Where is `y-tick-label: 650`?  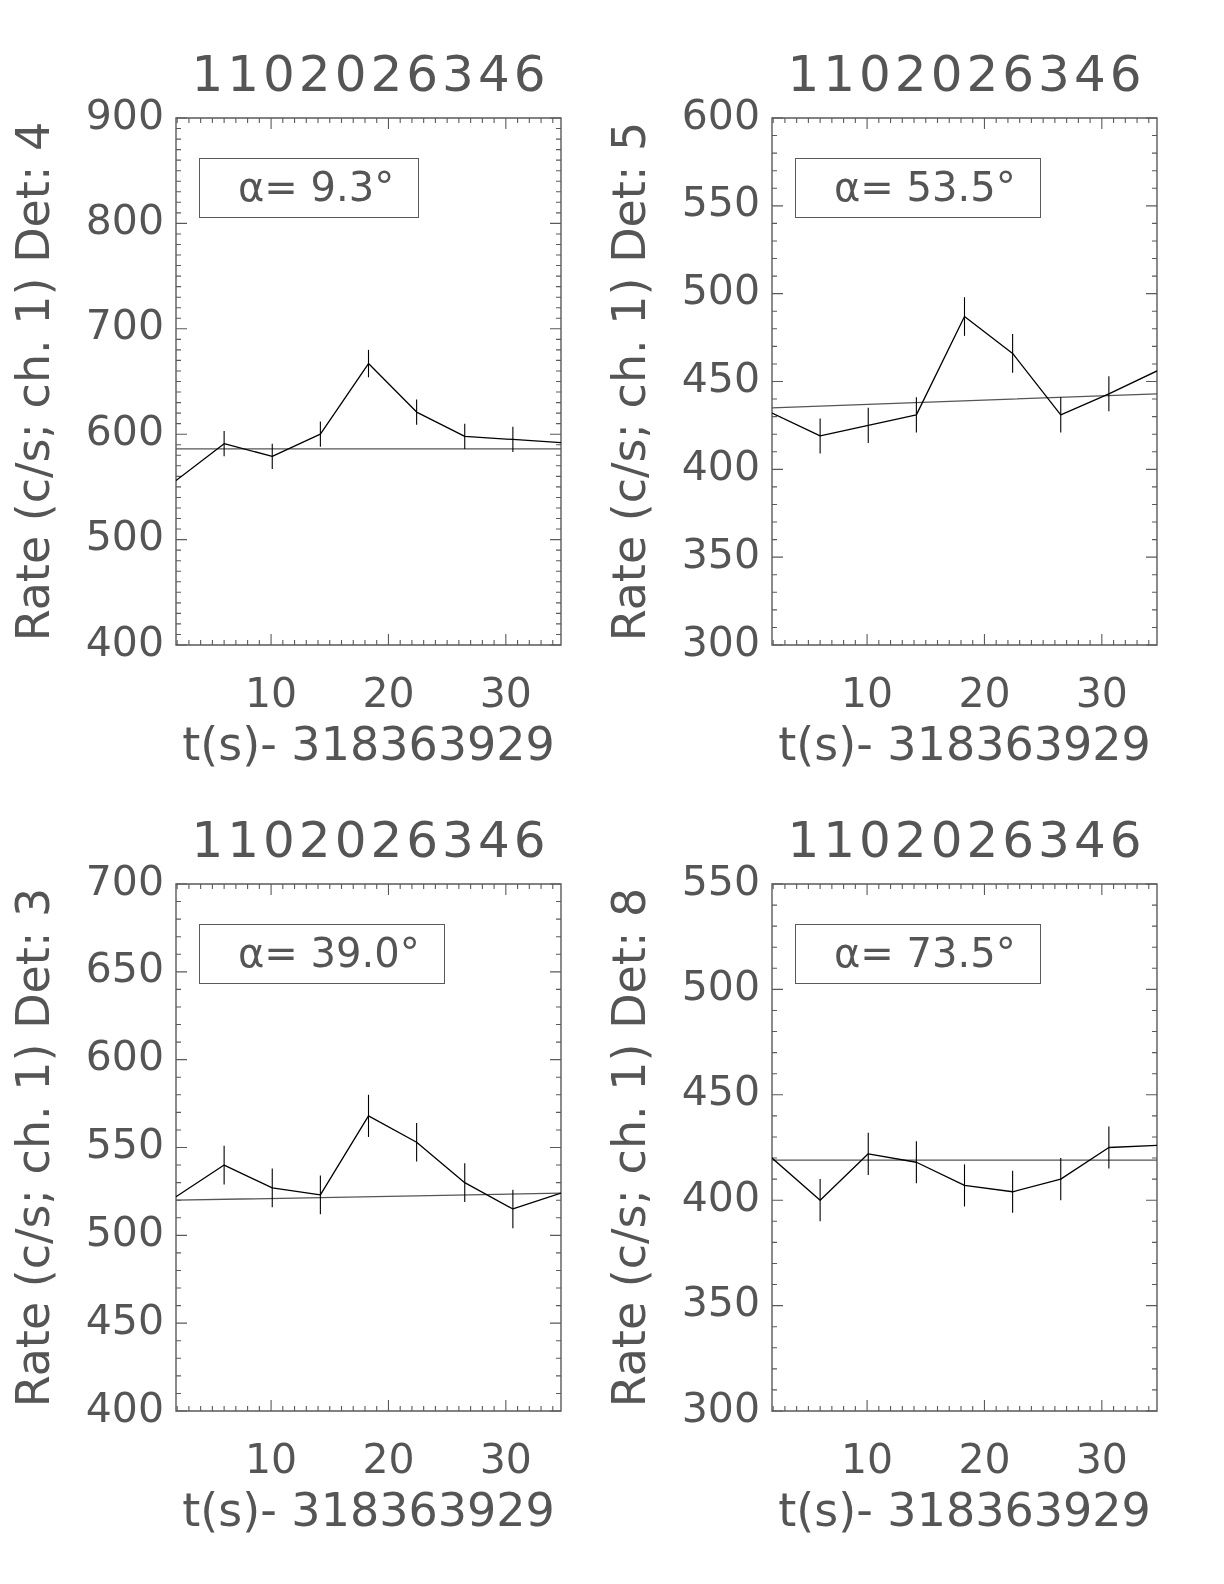
y-tick-label: 650 is located at coordinates (124, 968).